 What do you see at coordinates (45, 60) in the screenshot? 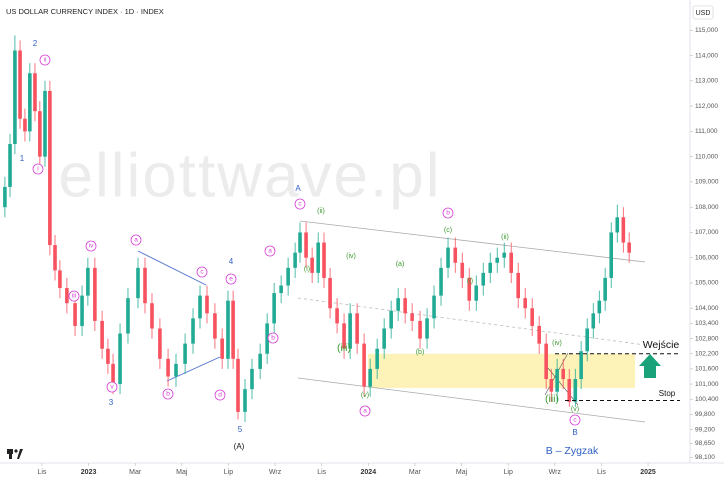
I see `wave-label: ii` at bounding box center [45, 60].